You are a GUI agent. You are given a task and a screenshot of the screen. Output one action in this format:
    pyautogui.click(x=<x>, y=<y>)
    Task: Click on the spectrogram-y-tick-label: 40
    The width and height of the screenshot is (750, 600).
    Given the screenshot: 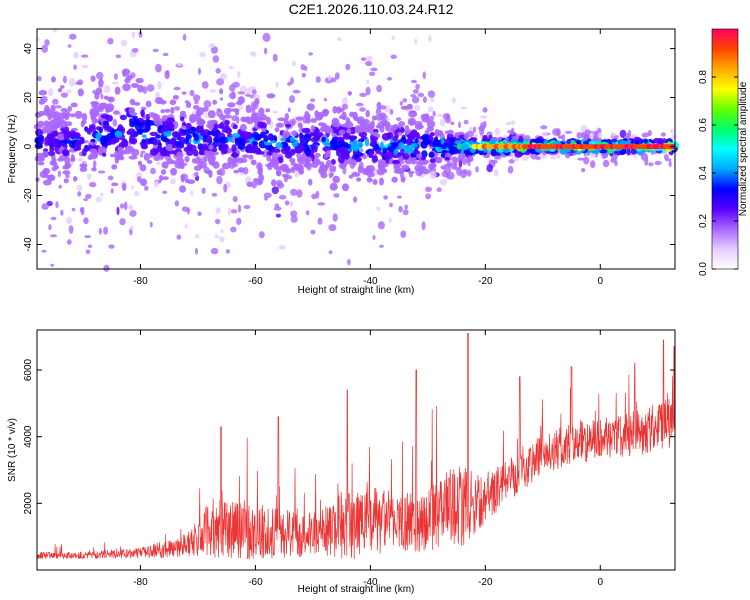 What is the action you would take?
    pyautogui.click(x=28, y=49)
    